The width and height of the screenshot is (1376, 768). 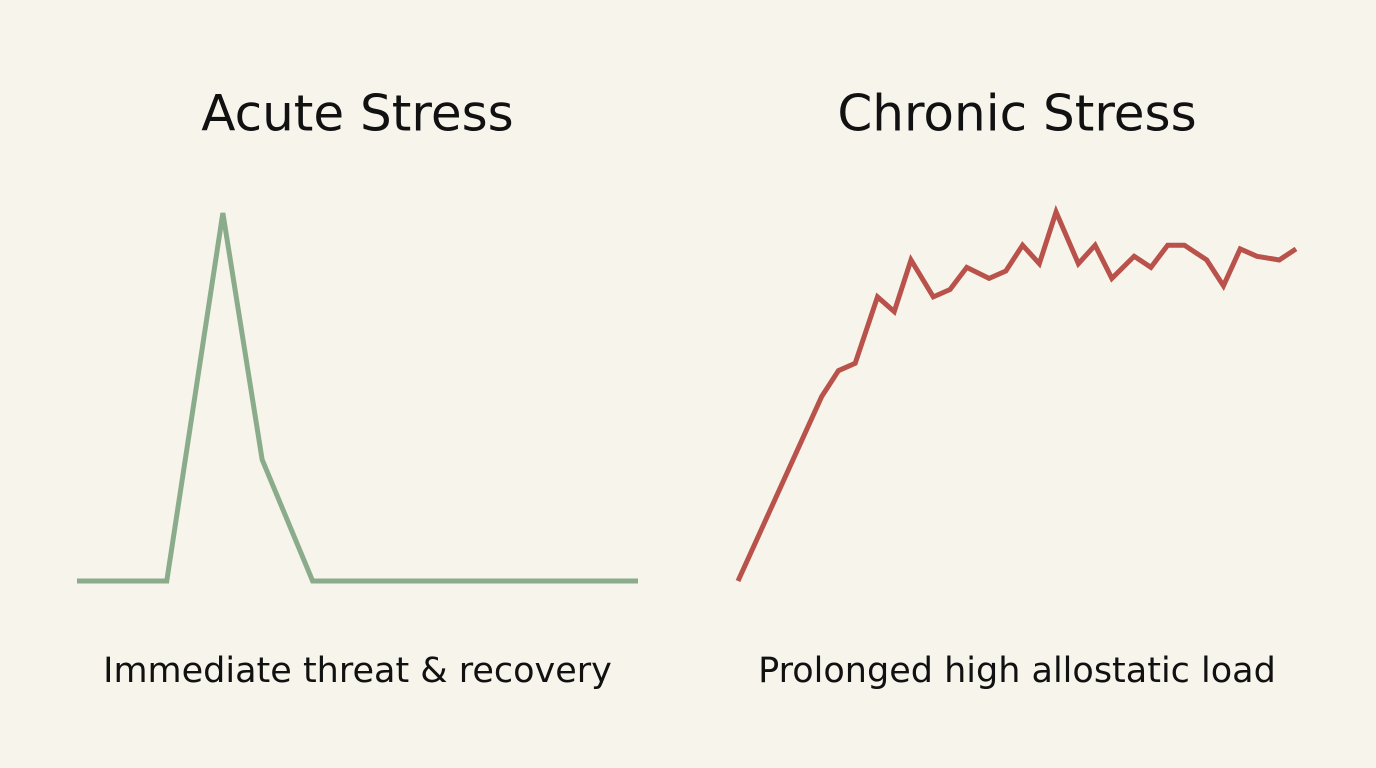 What do you see at coordinates (1016, 114) in the screenshot?
I see `chart-title: Chronic Stress` at bounding box center [1016, 114].